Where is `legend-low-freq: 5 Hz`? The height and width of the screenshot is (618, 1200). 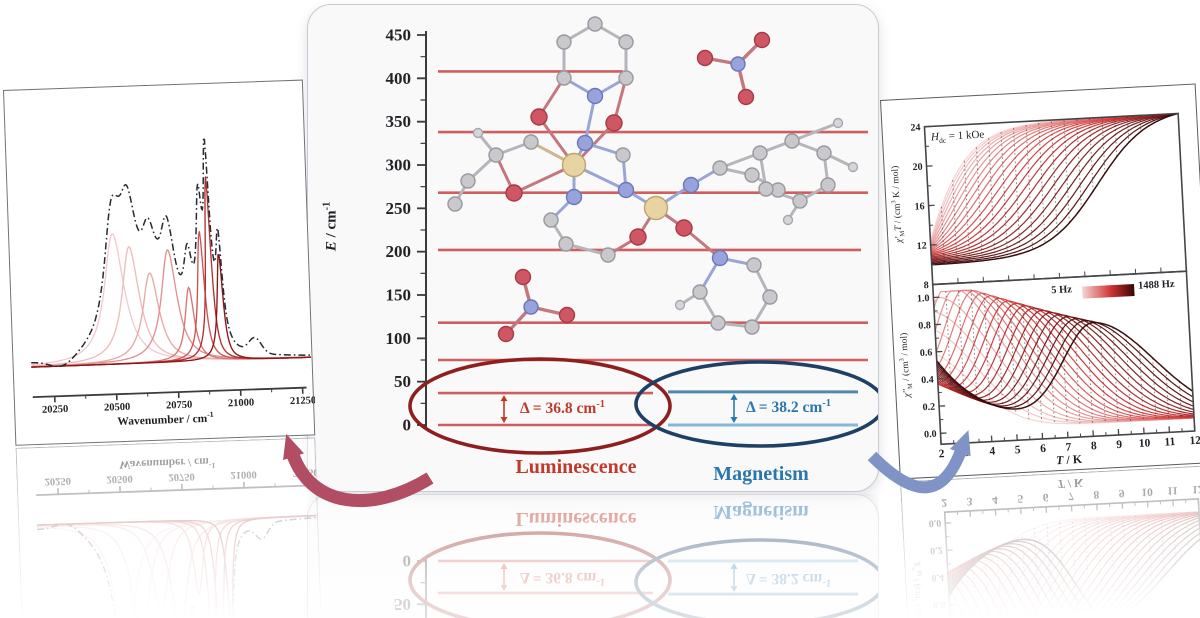
legend-low-freq: 5 Hz is located at coordinates (1061, 290).